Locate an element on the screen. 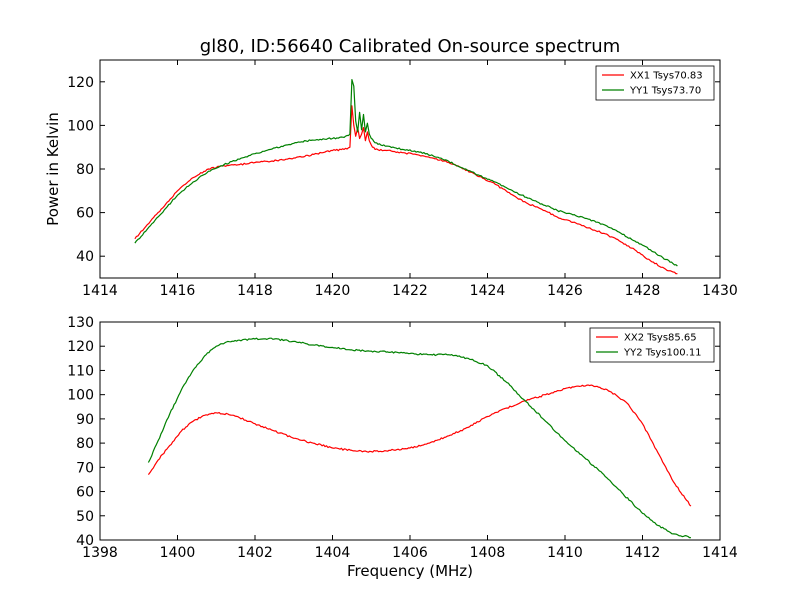 Image resolution: width=800 pixels, height=600 pixels. x-tick-label: 1402 is located at coordinates (255, 553).